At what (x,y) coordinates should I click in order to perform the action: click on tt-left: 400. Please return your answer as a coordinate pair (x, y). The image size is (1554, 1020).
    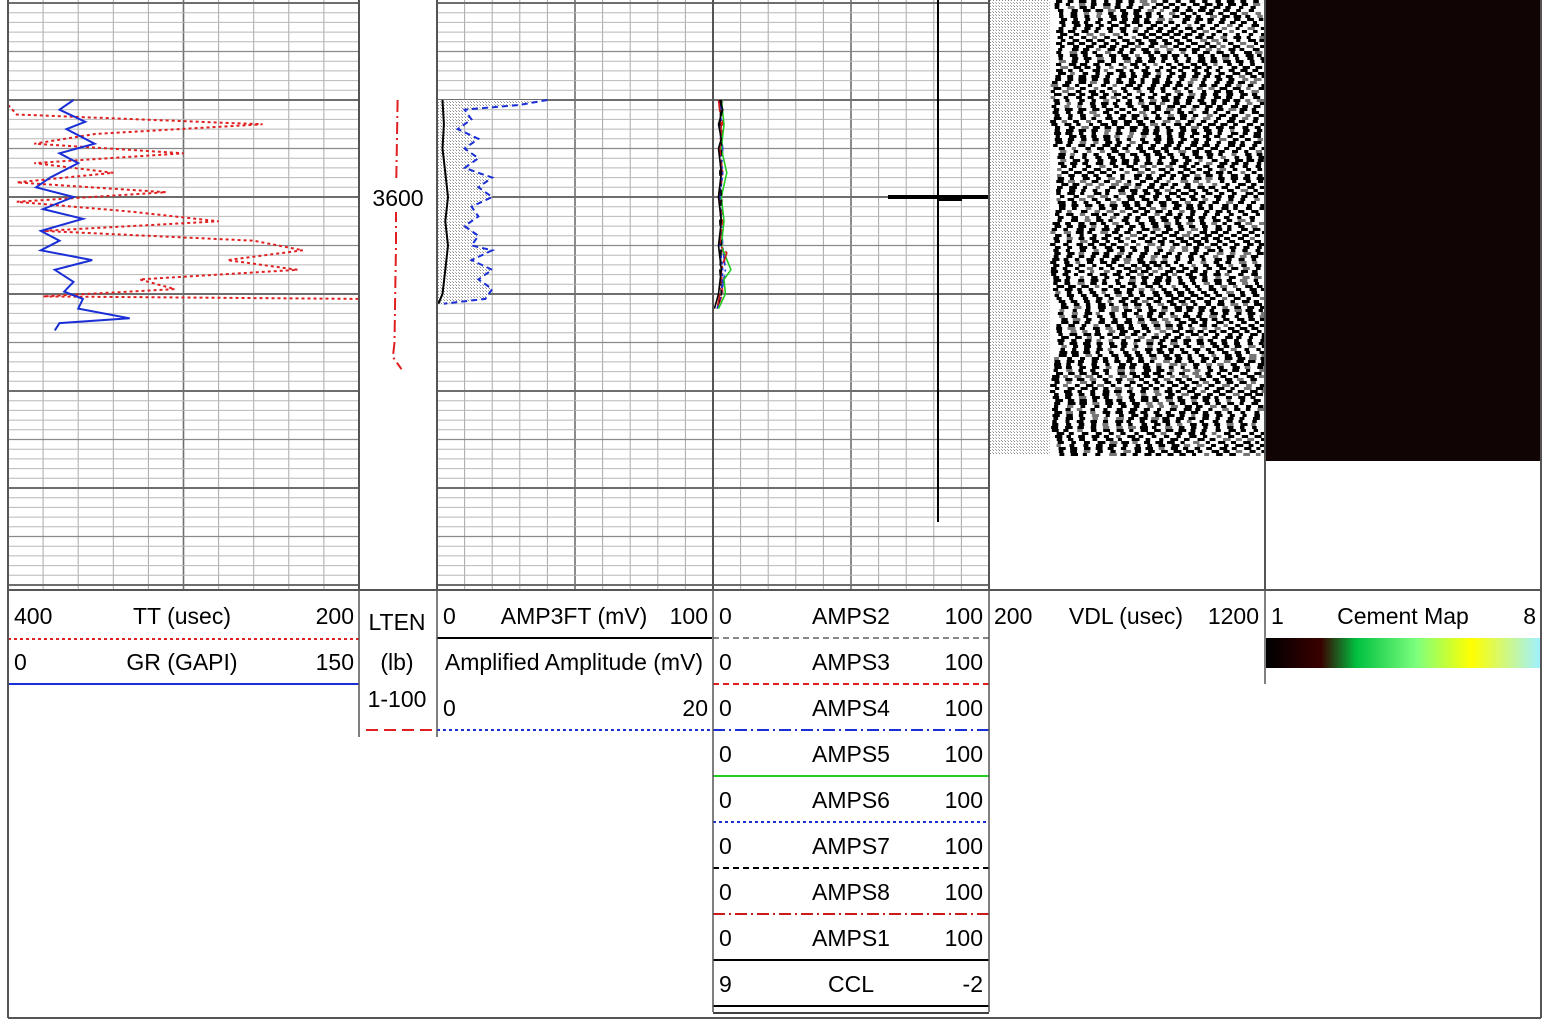
    Looking at the image, I should click on (33, 616).